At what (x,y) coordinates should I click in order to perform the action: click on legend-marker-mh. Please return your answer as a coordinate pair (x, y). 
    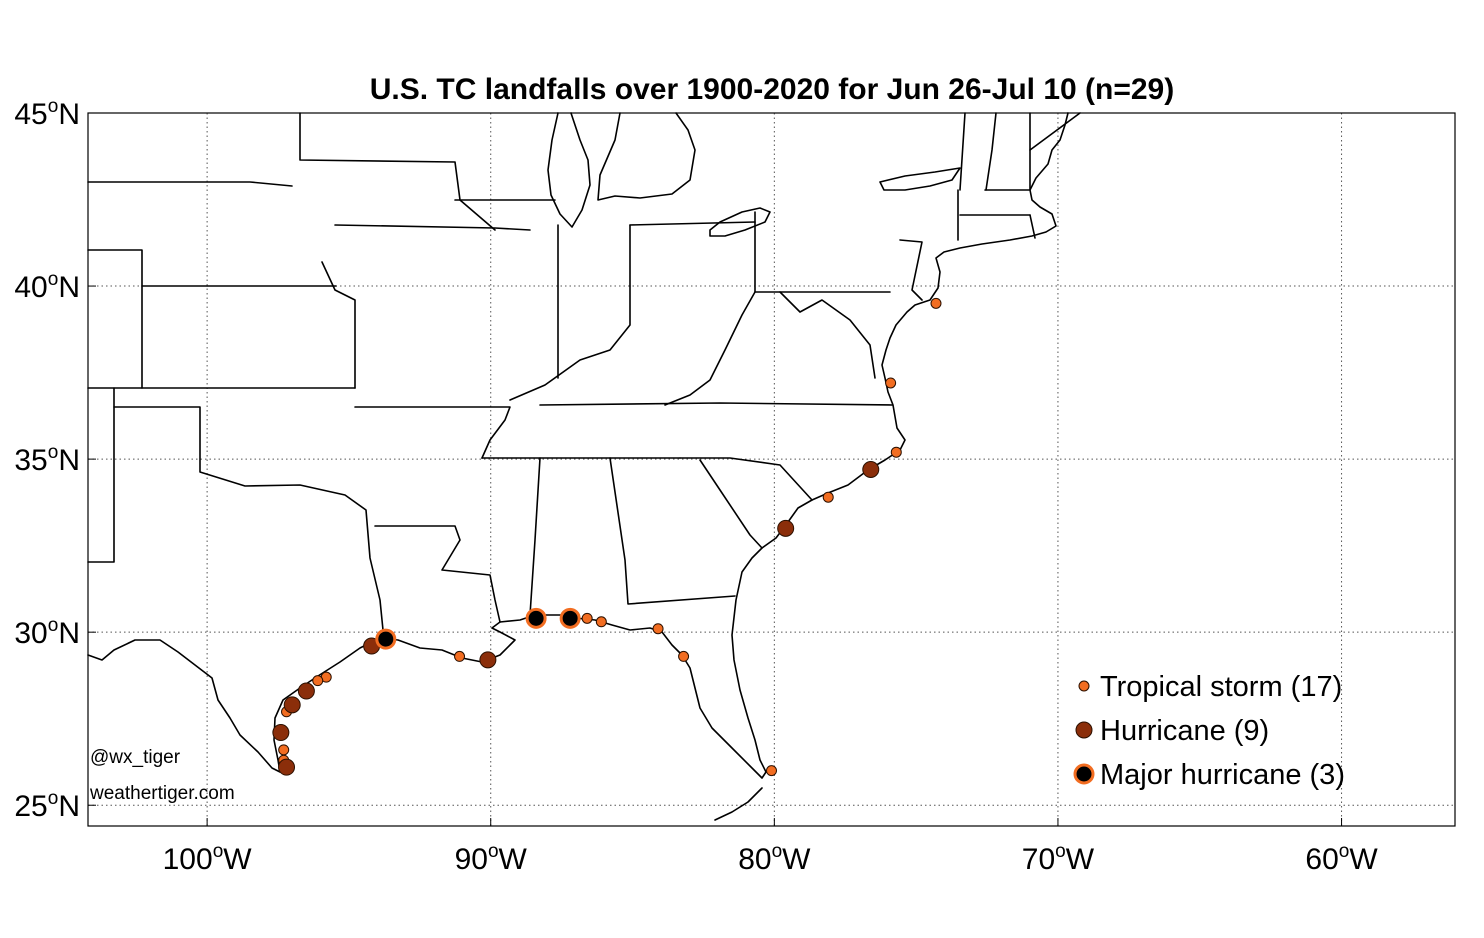
    Looking at the image, I should click on (1084, 774).